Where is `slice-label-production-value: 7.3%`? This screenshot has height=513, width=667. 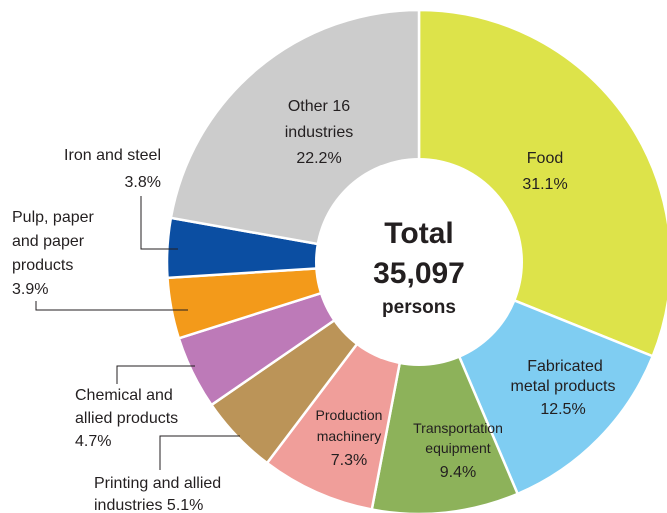
slice-label-production-value: 7.3% is located at coordinates (349, 460).